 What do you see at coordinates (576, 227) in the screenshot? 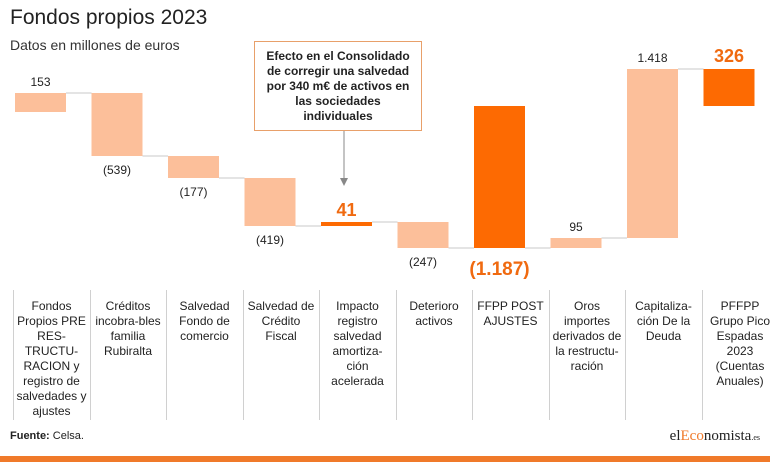
I see `data-label-7: 95` at bounding box center [576, 227].